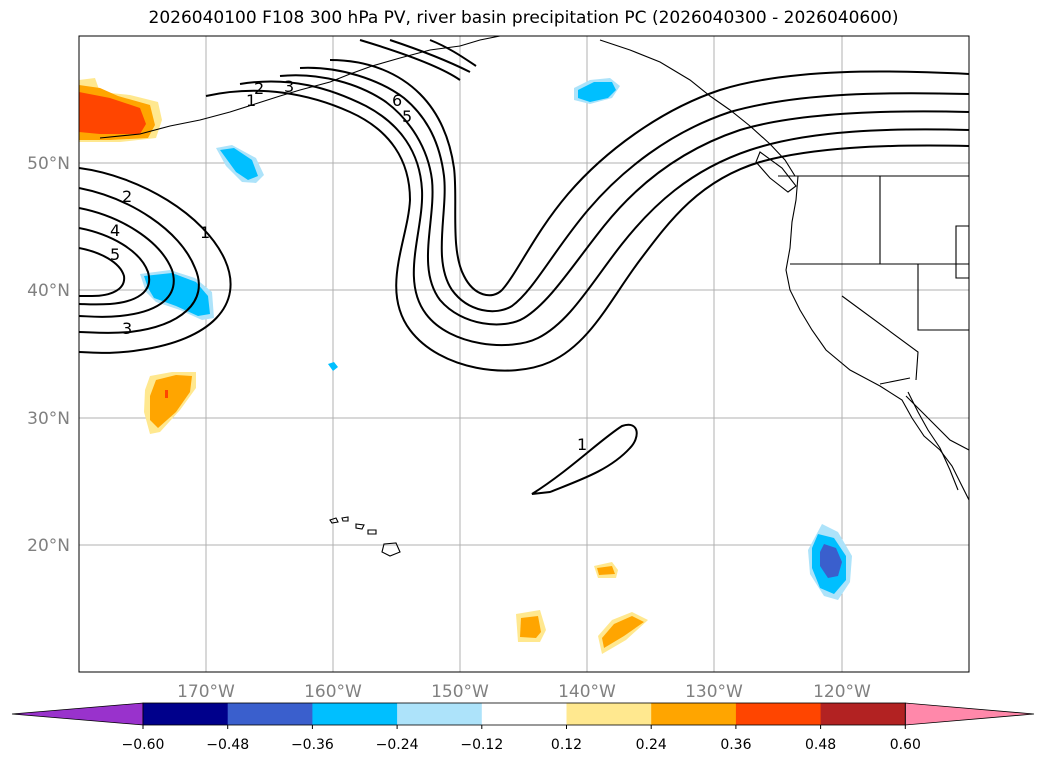  Describe the element at coordinates (48, 546) in the screenshot. I see `lat-label: 20°N` at that location.